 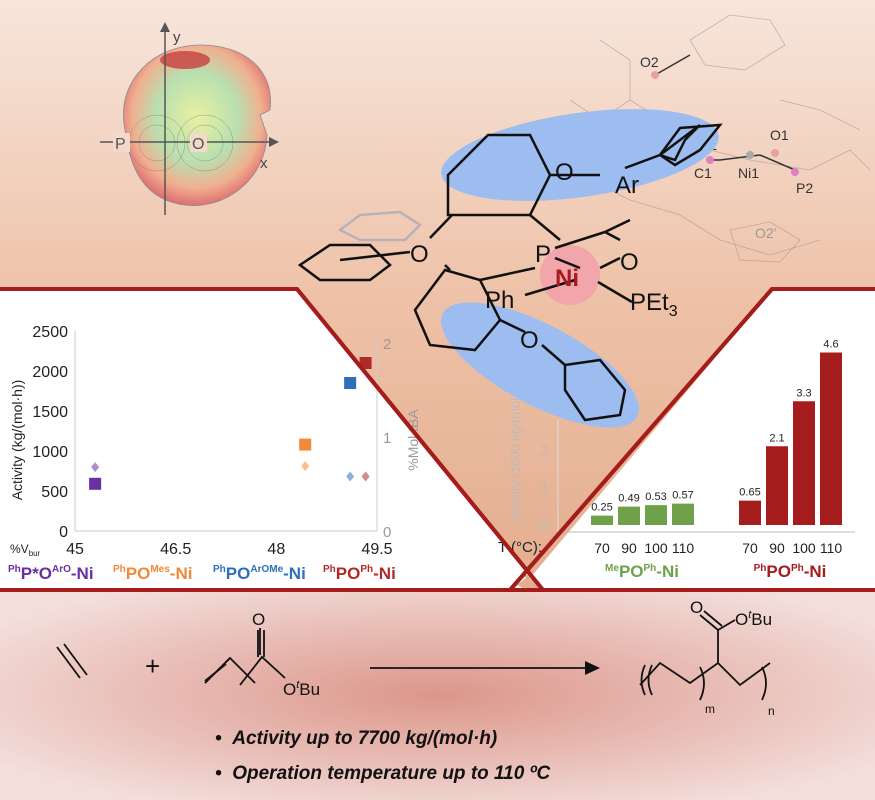 I want to click on y2-tick-label: 0, so click(x=387, y=532).